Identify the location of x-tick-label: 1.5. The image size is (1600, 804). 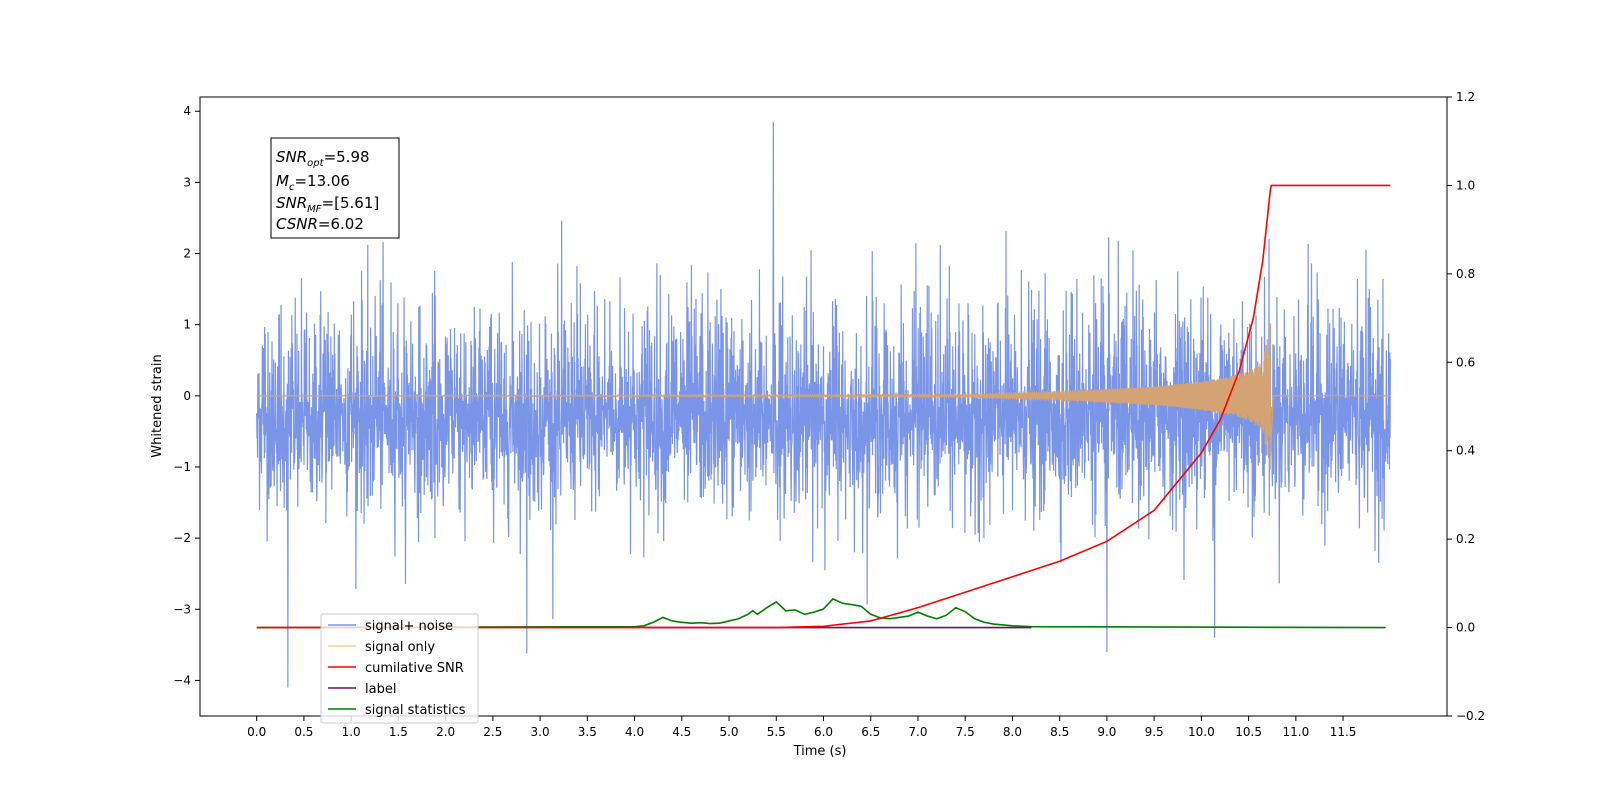
(398, 732).